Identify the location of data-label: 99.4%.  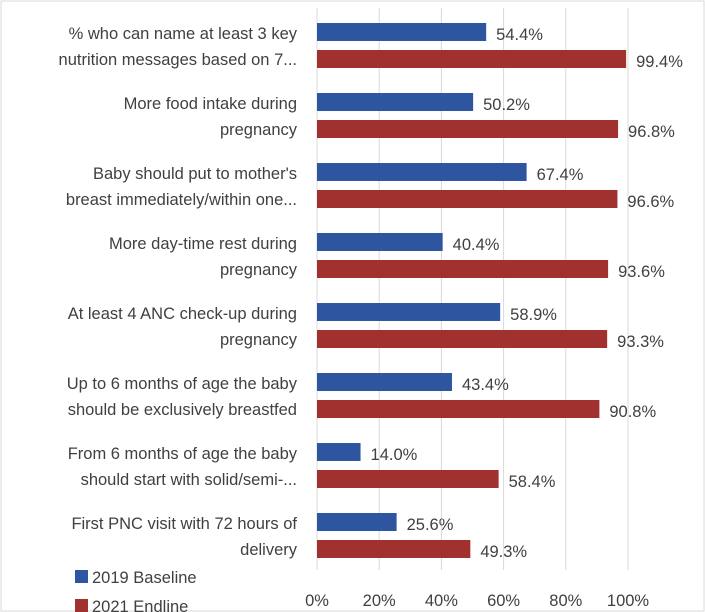
(659, 62).